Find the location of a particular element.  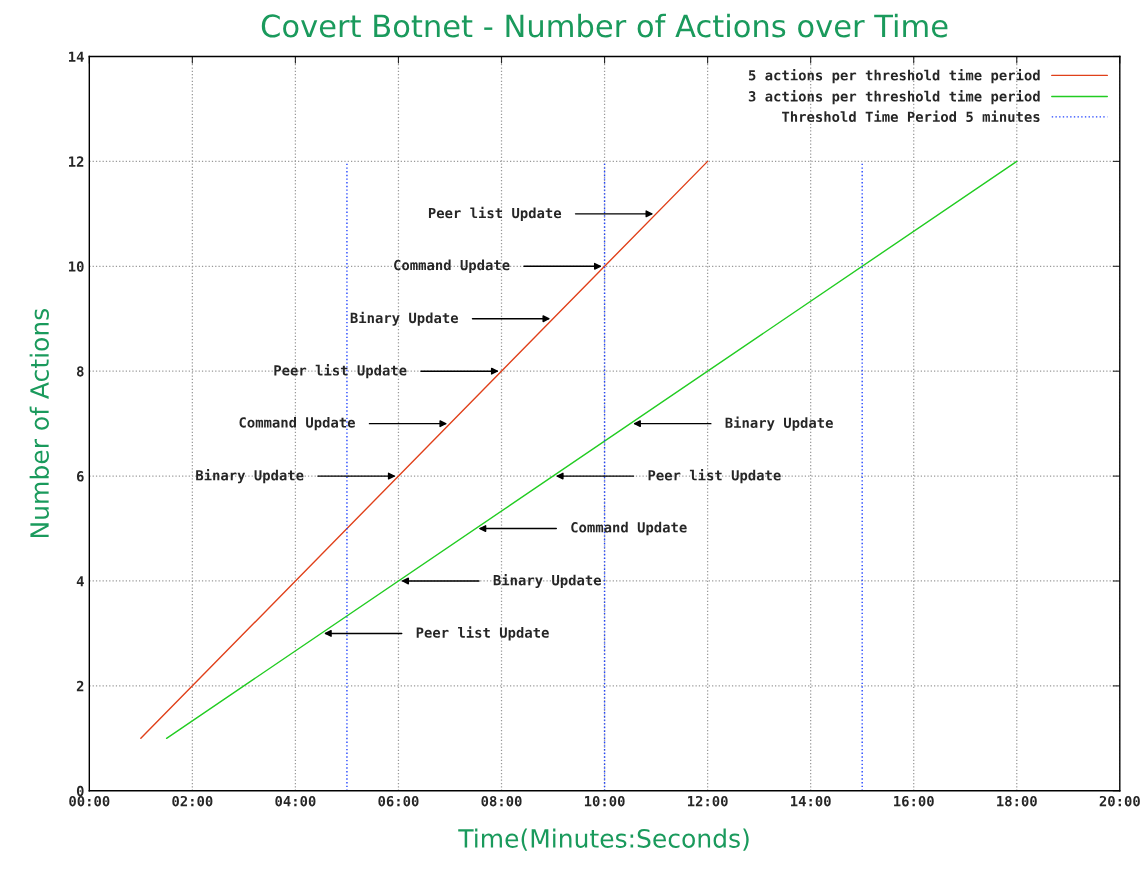

y-tick-label: 10 is located at coordinates (76, 266).